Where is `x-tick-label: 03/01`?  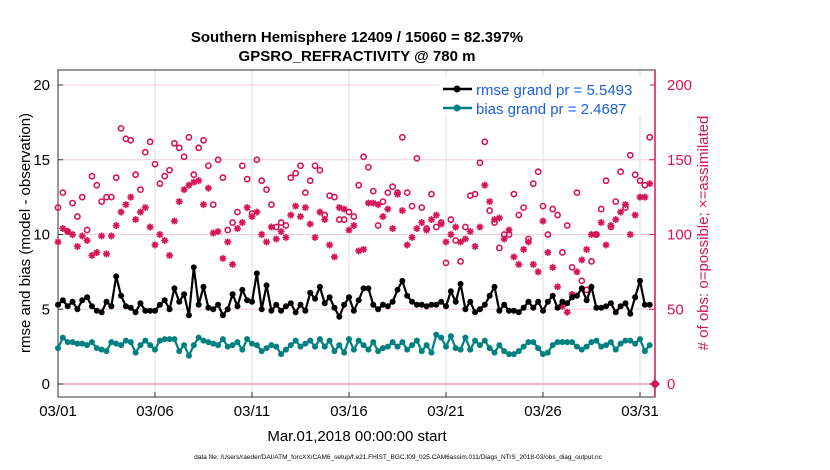 x-tick-label: 03/01 is located at coordinates (58, 411).